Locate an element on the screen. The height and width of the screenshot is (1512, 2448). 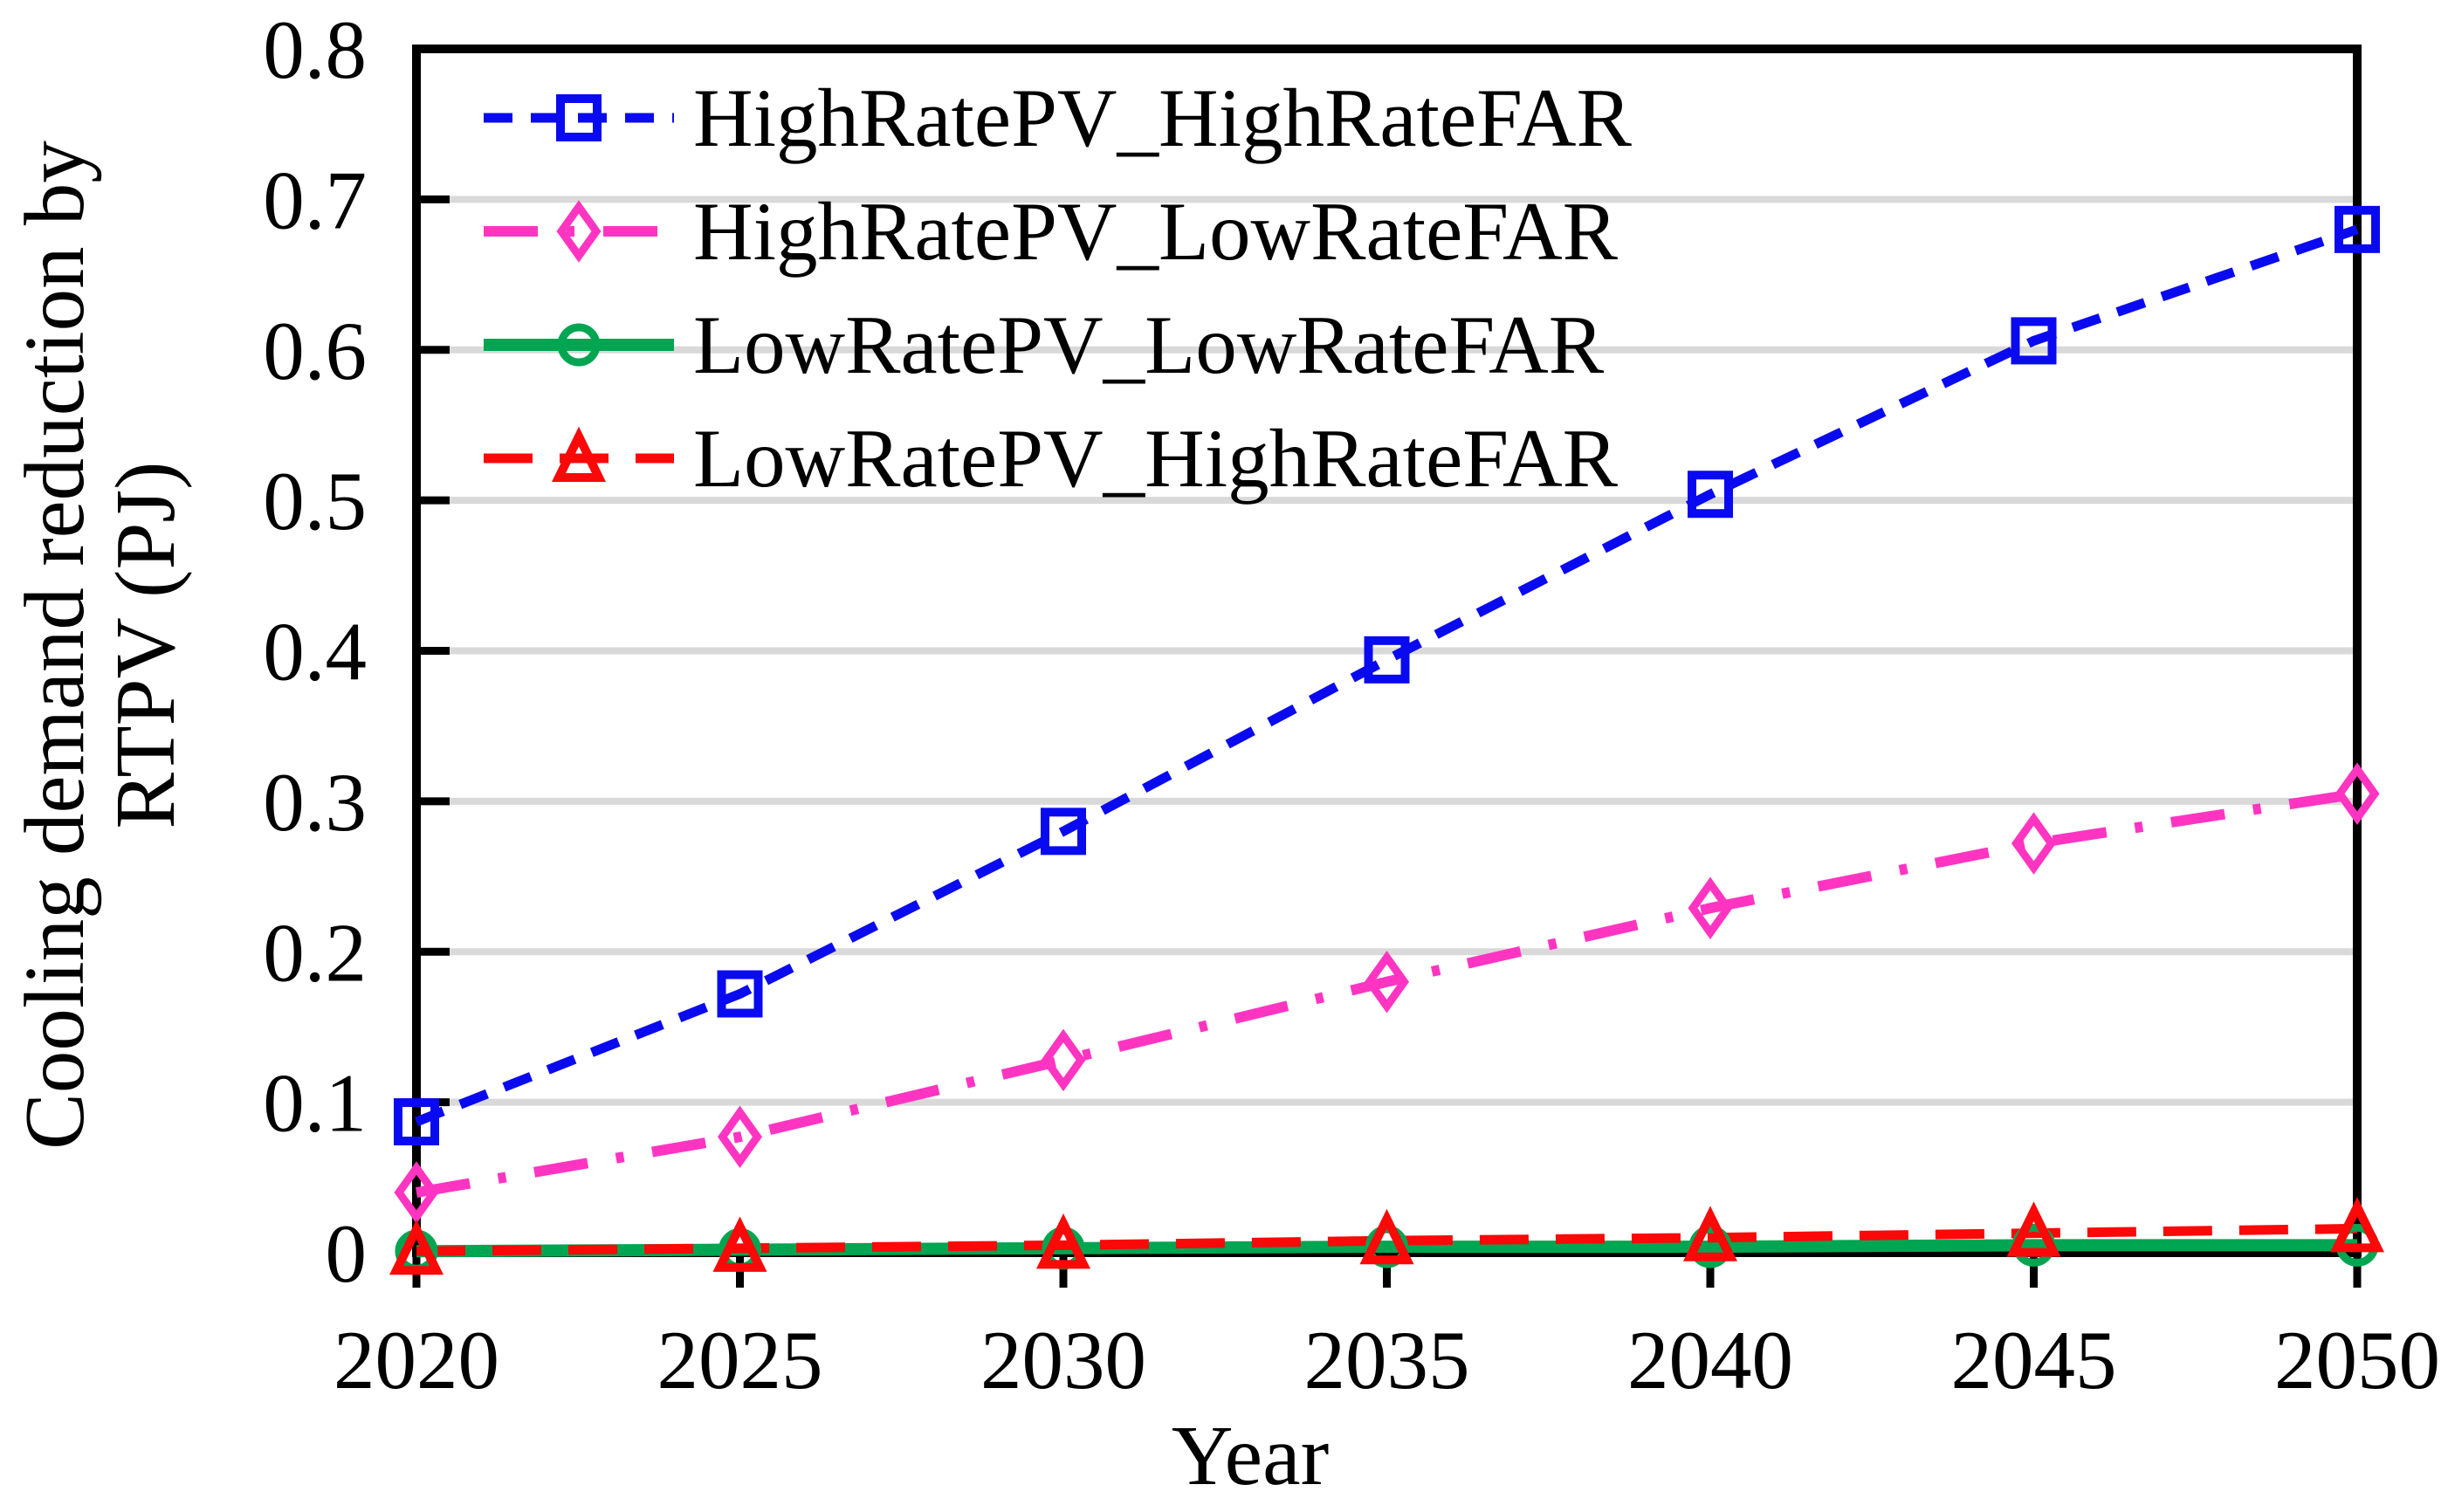
legend-label: HighRatePV_HighRateFAR is located at coordinates (1162, 118).